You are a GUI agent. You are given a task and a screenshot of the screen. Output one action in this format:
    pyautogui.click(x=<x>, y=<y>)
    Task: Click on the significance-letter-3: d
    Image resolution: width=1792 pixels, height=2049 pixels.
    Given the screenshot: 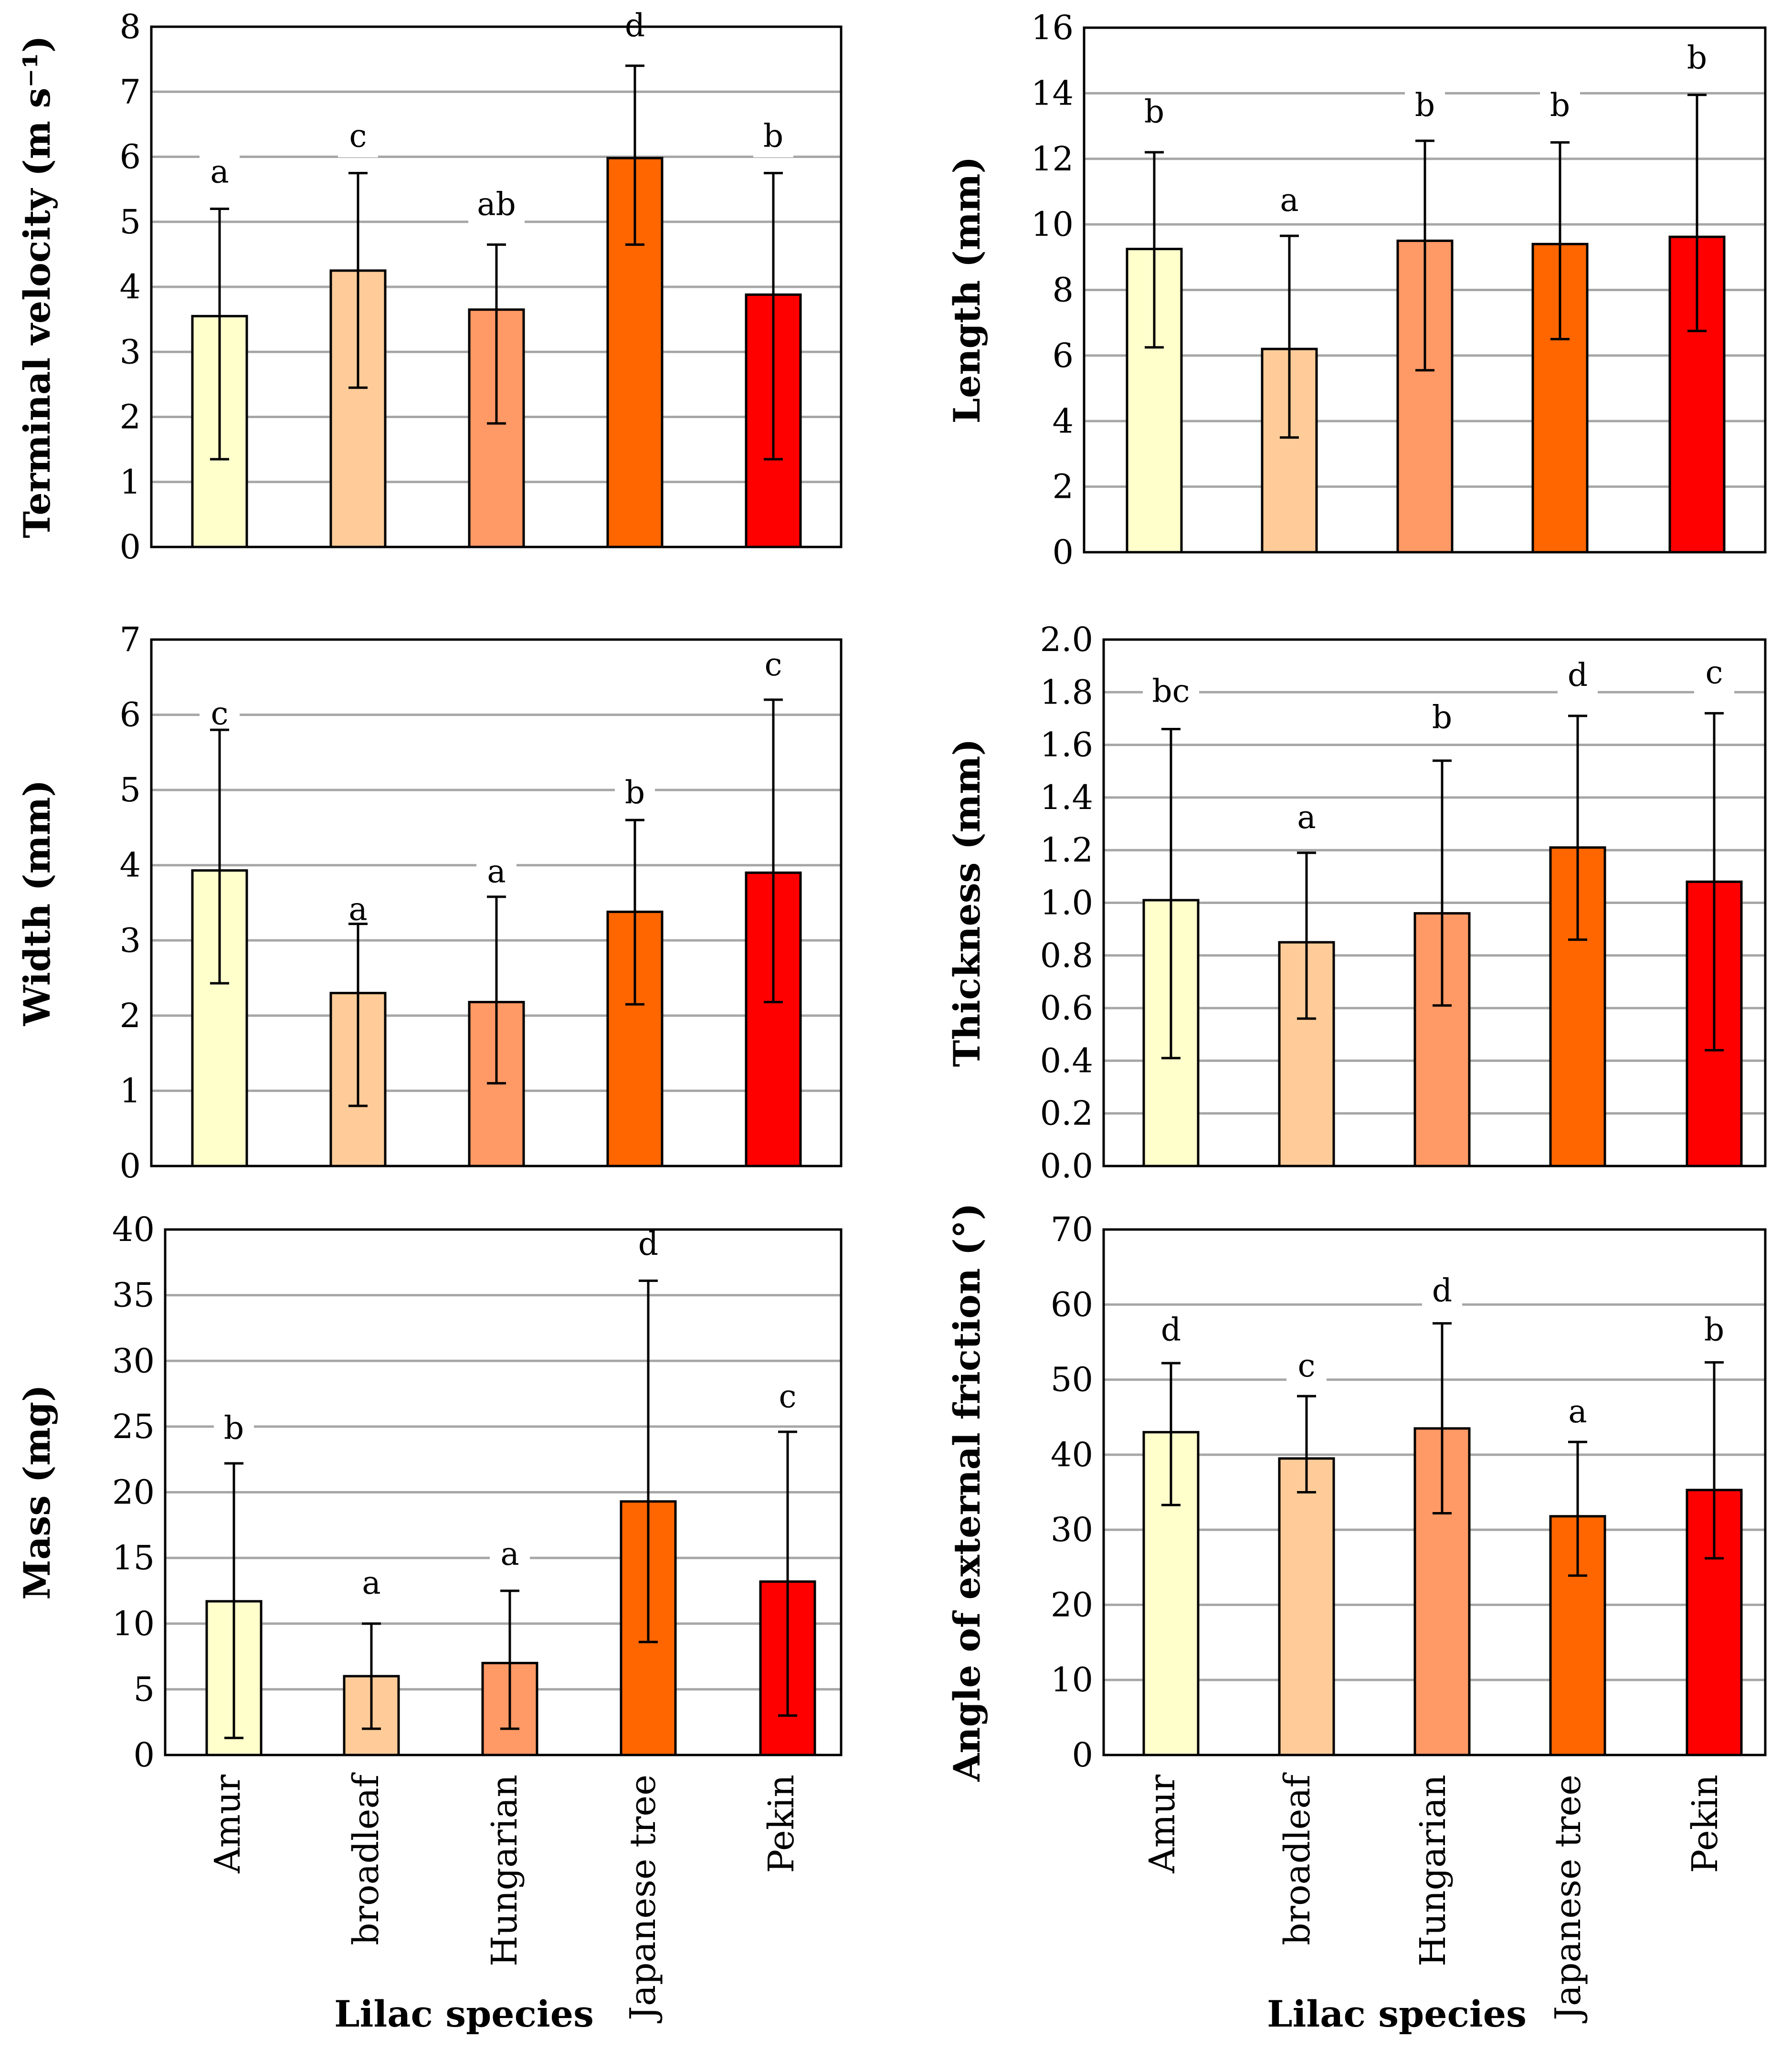 What is the action you would take?
    pyautogui.click(x=1442, y=1290)
    